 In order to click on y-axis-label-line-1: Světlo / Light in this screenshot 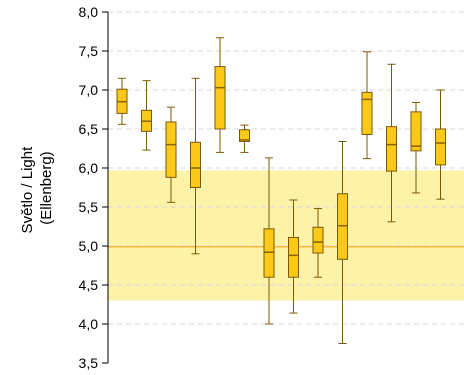, I will do `click(27, 190)`.